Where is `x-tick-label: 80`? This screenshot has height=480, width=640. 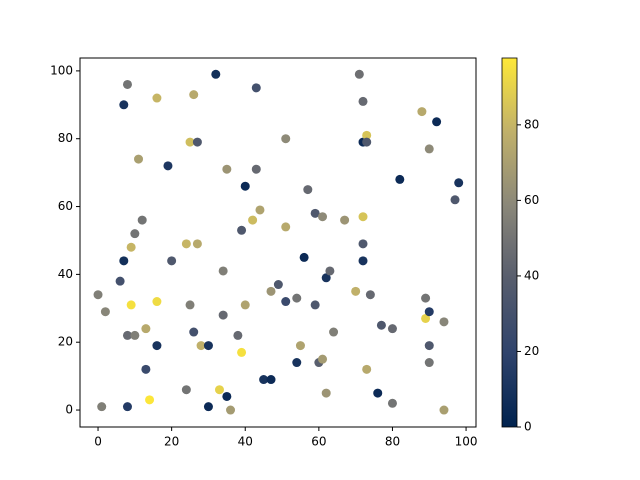 x-tick-label: 80 is located at coordinates (392, 442).